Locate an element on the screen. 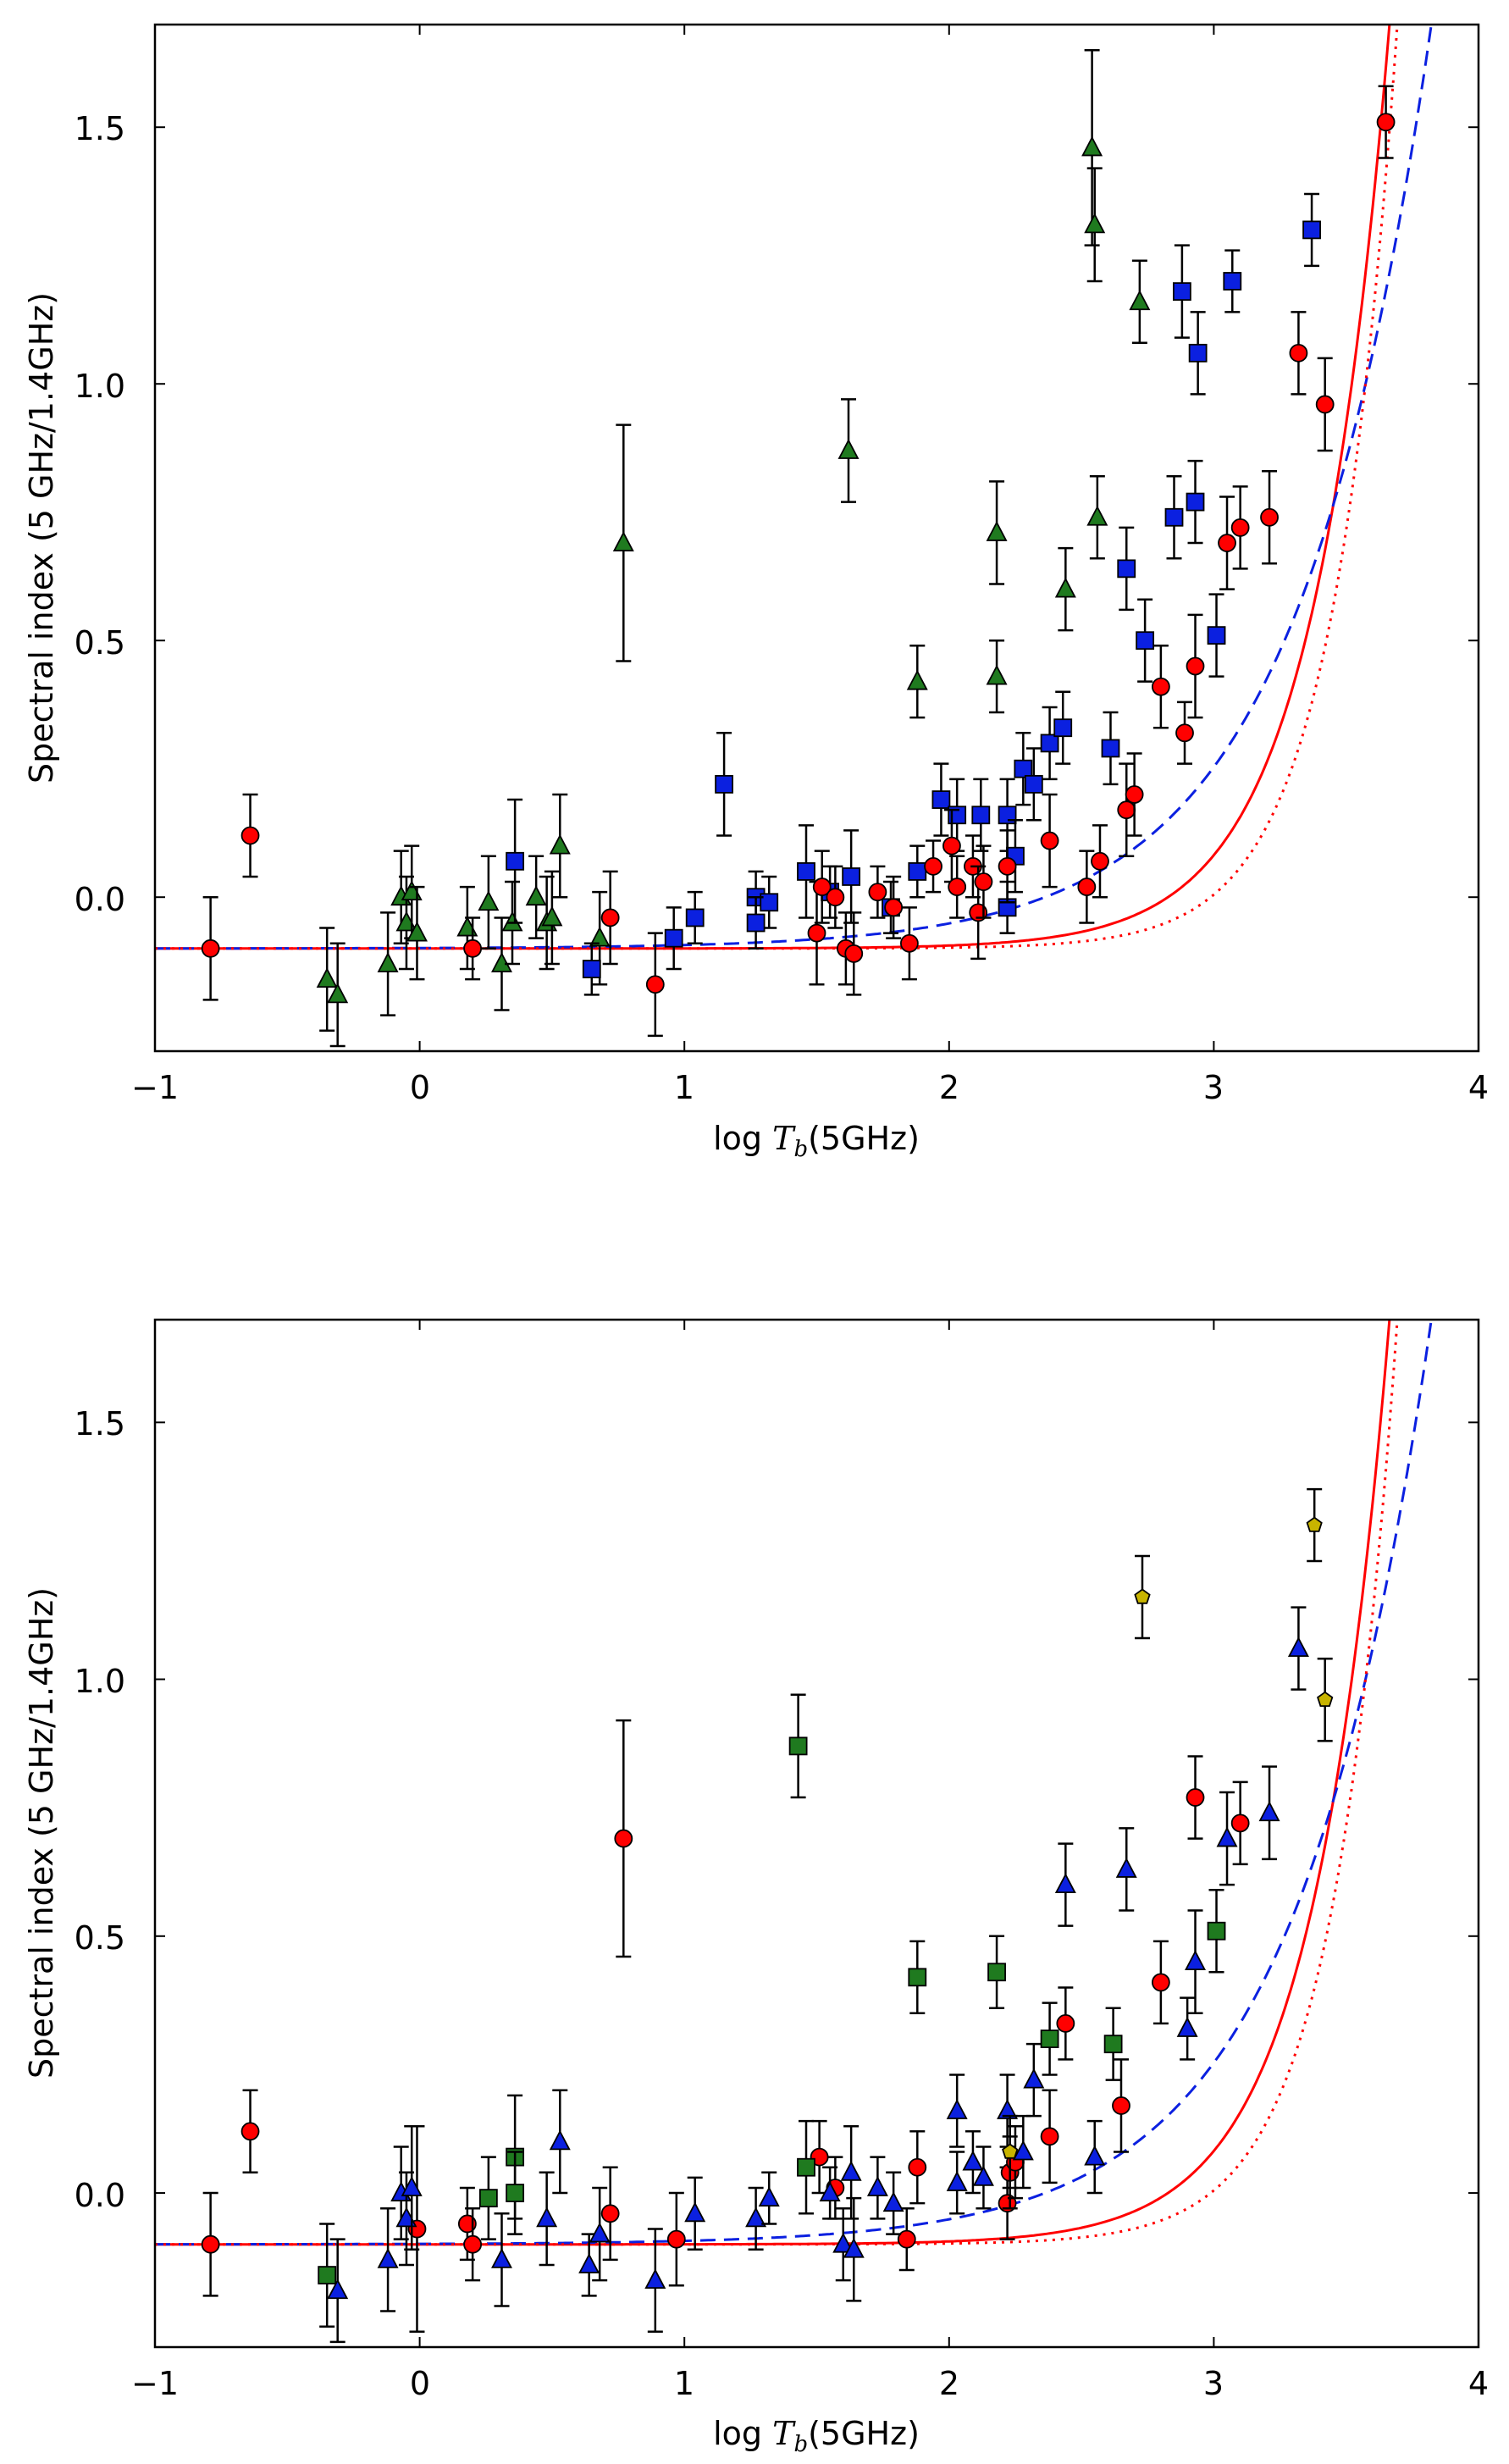 The height and width of the screenshot is (2464, 1509). x-tick-label: 3 is located at coordinates (1213, 2383).